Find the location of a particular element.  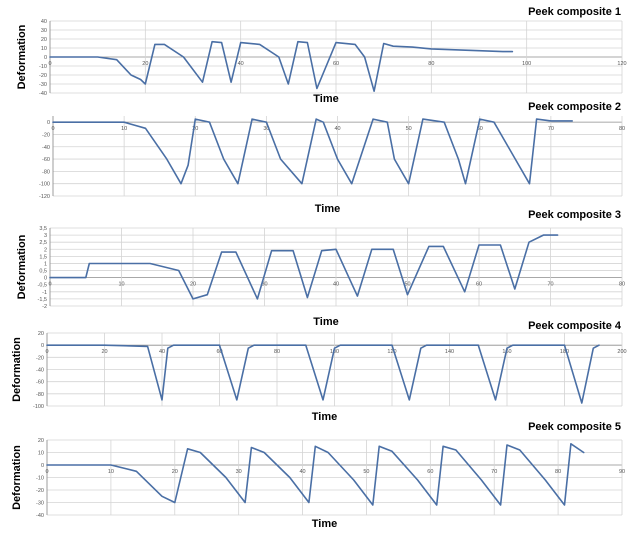

y-tick-label: 2,5 is located at coordinates (43, 243).